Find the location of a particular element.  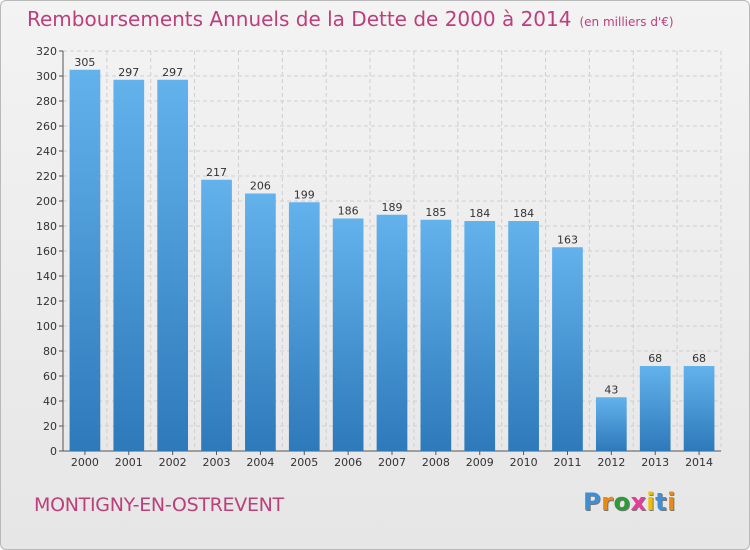

y-tick-label: 120 is located at coordinates (46, 301).